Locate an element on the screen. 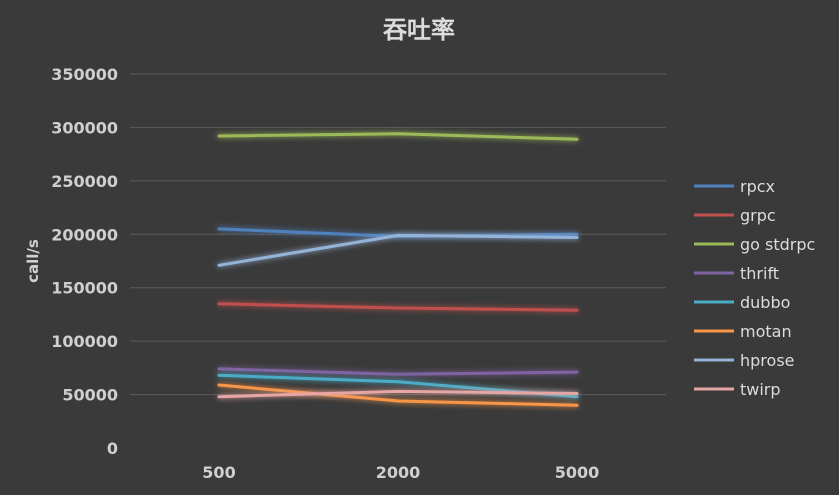 This screenshot has width=839, height=495. series-line-hprose is located at coordinates (398, 250).